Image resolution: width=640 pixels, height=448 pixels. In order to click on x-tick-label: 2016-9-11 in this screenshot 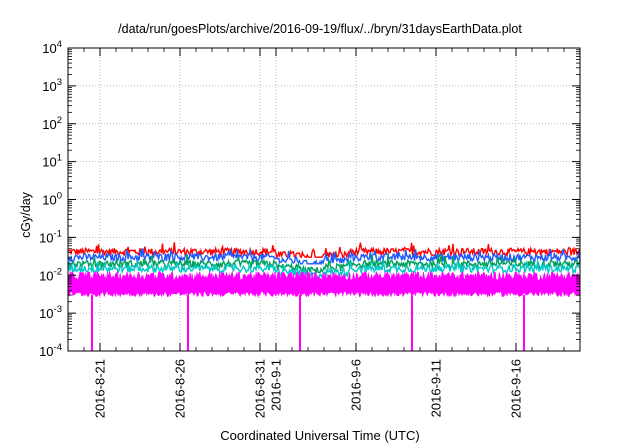, I will do `click(436, 388)`.